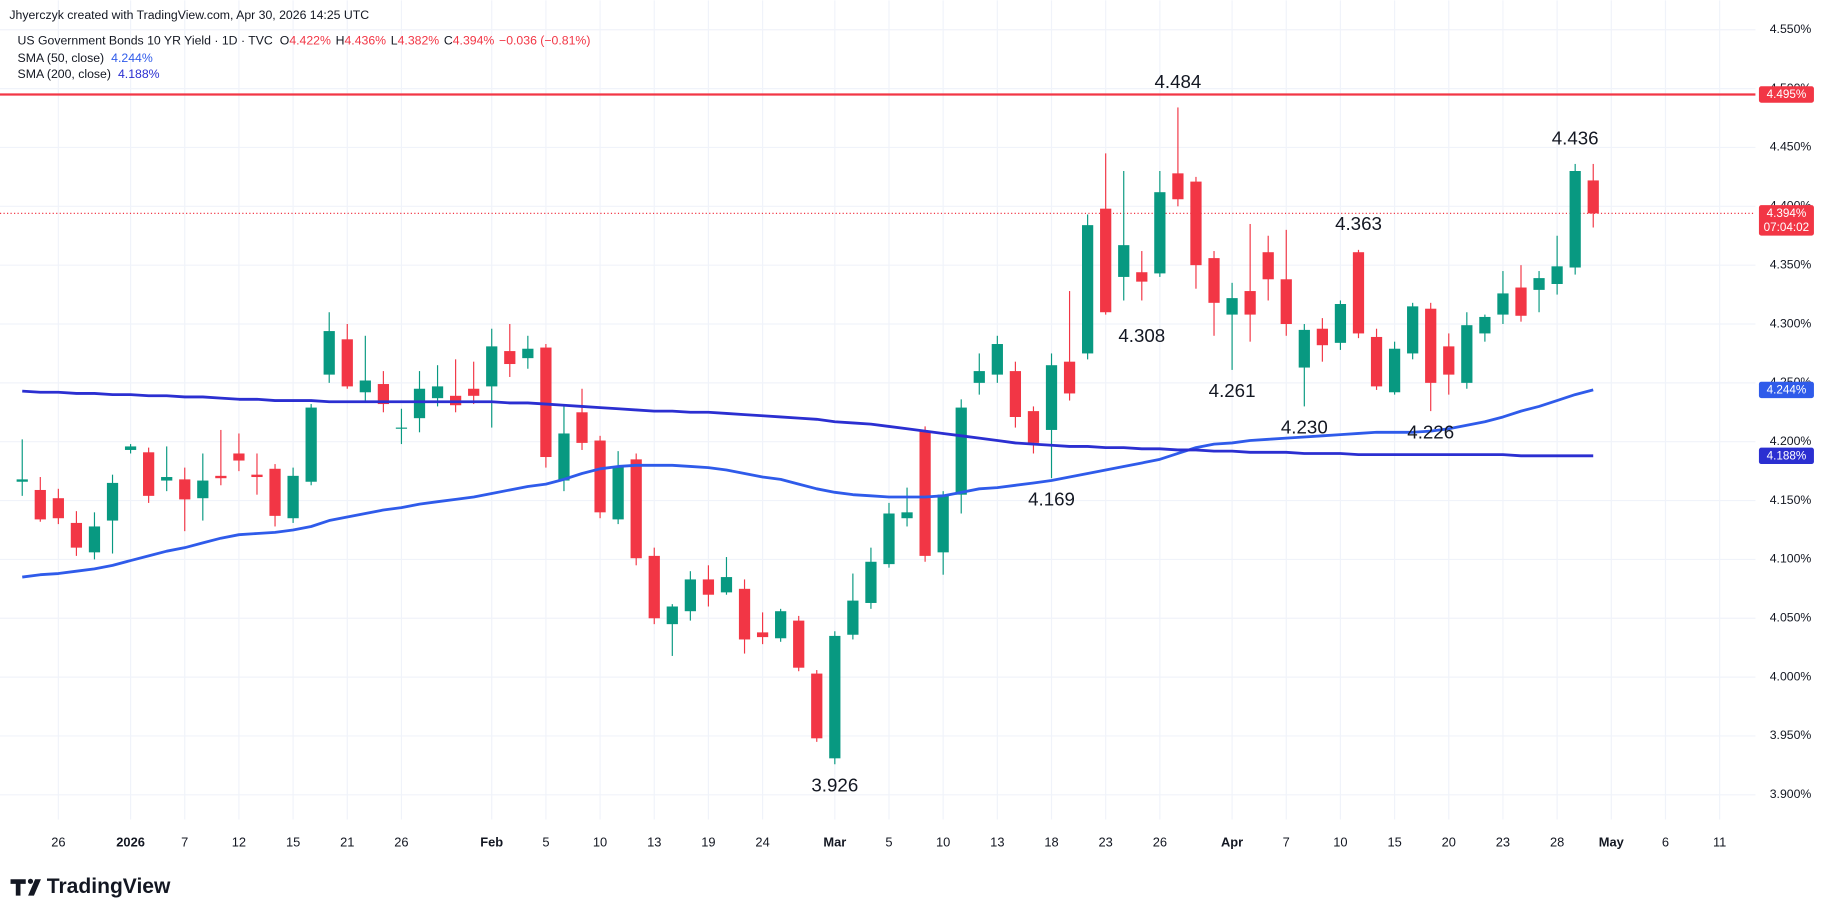 The width and height of the screenshot is (1835, 917). Describe the element at coordinates (544, 41) in the screenshot. I see `legend-text: −0.036 (−0.81%)` at that location.